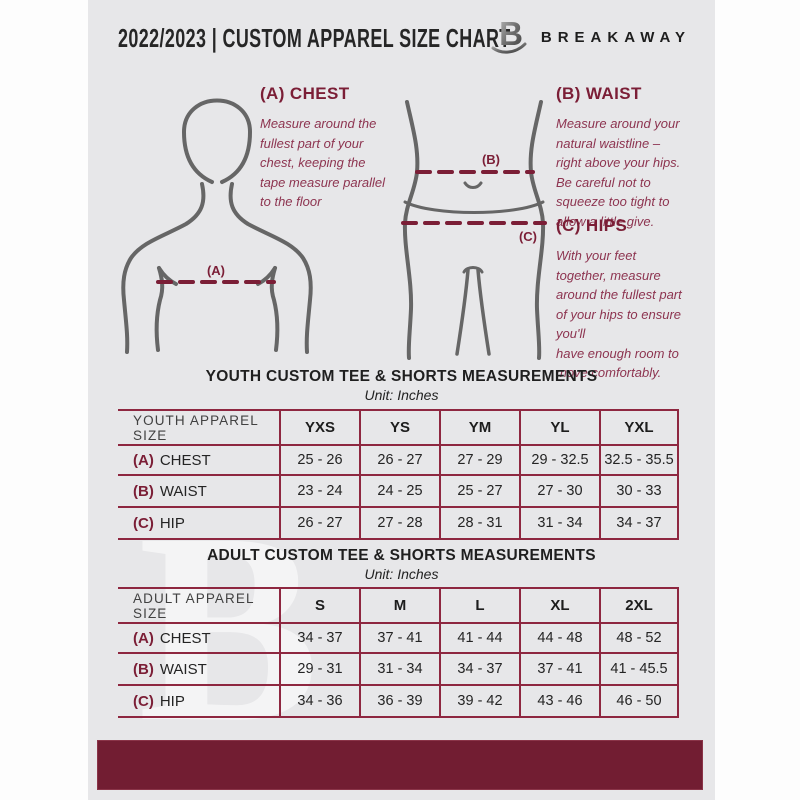 This screenshot has height=800, width=800. I want to click on adult-waist-m: 31 - 34, so click(399, 669).